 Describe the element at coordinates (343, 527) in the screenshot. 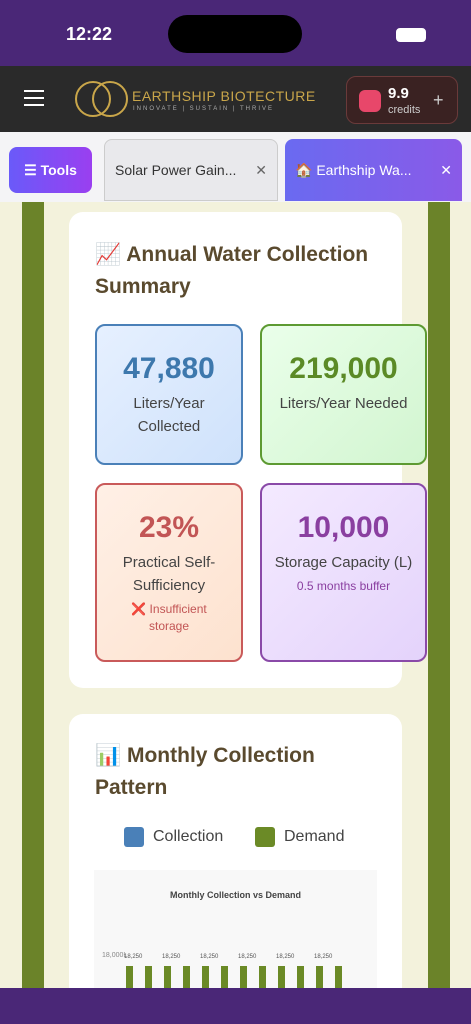

I see `stat-value: 10,000` at that location.